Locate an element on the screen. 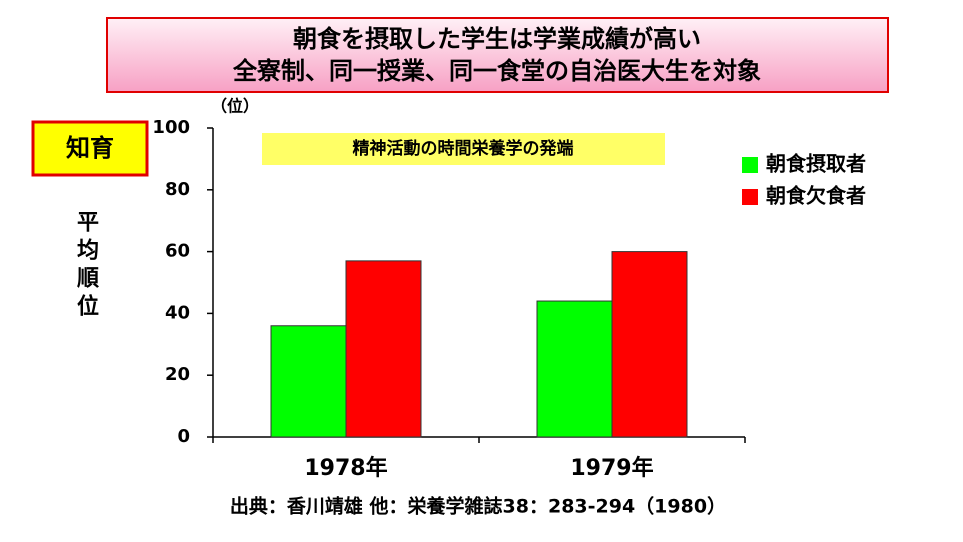 The height and width of the screenshot is (542, 963). x-tick-label: 1979年 is located at coordinates (611, 468).